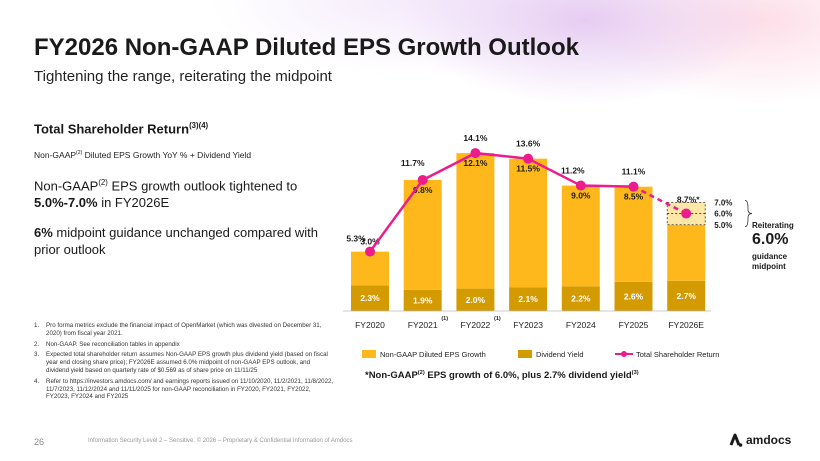 This screenshot has height=461, width=820. I want to click on amdocs-logo: amdocs, so click(759, 440).